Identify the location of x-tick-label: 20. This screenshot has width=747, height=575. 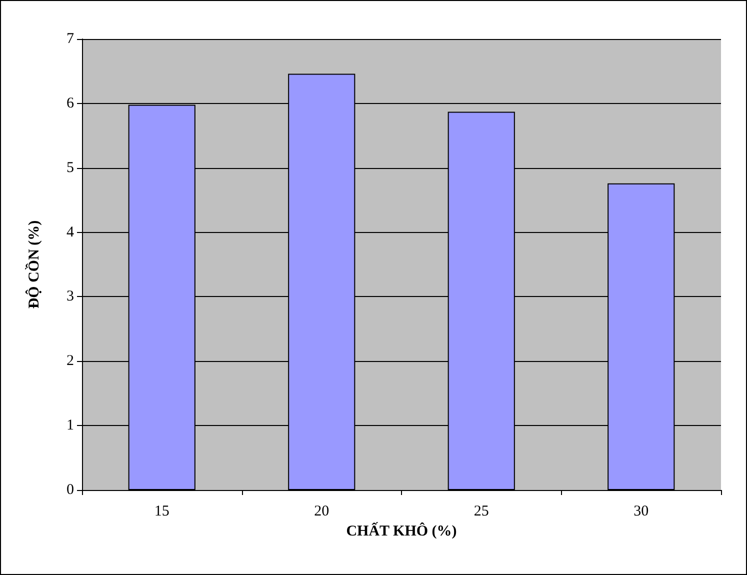
(322, 512).